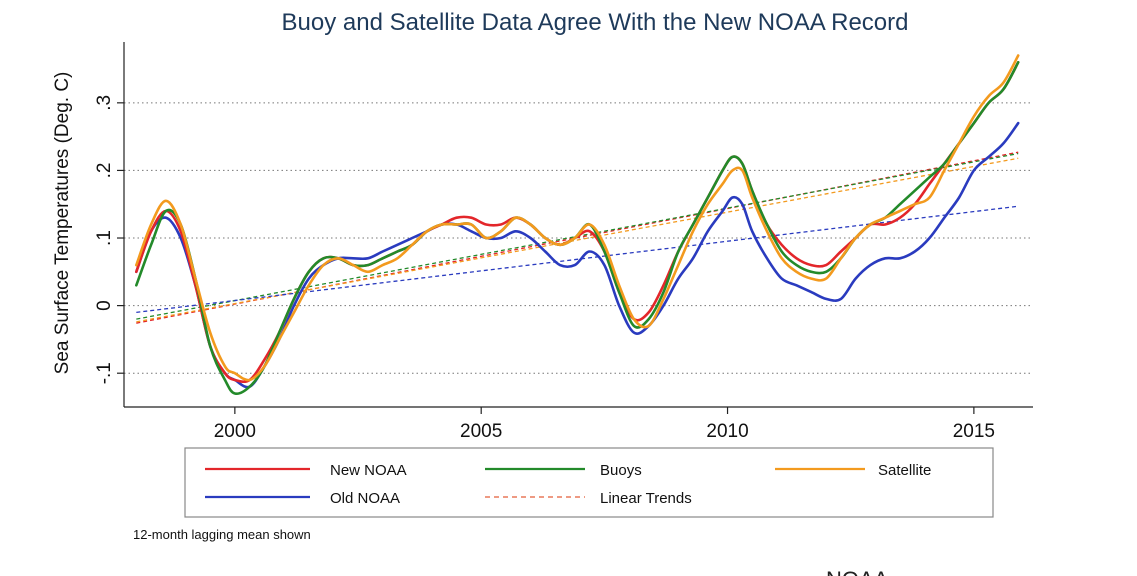 The height and width of the screenshot is (576, 1137). What do you see at coordinates (604, 424) in the screenshot?
I see `x-ticks: 2000 2005 2010 2015` at bounding box center [604, 424].